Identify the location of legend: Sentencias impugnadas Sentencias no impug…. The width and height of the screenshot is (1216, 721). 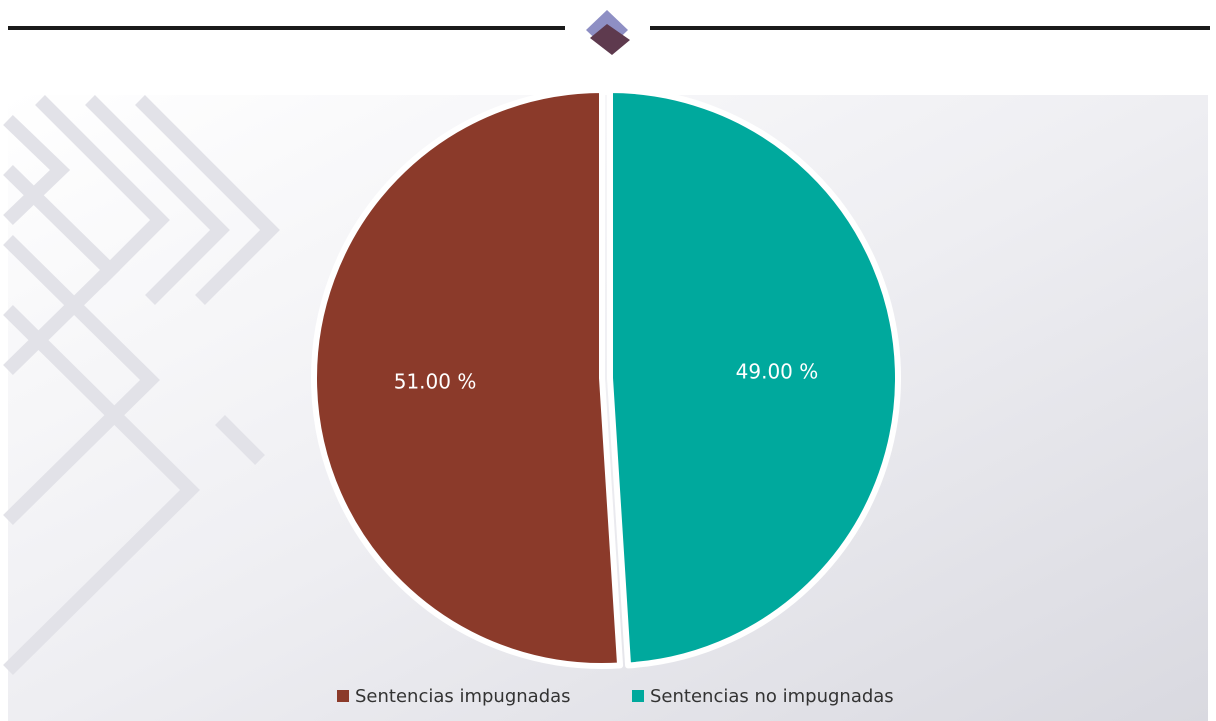
(615, 696).